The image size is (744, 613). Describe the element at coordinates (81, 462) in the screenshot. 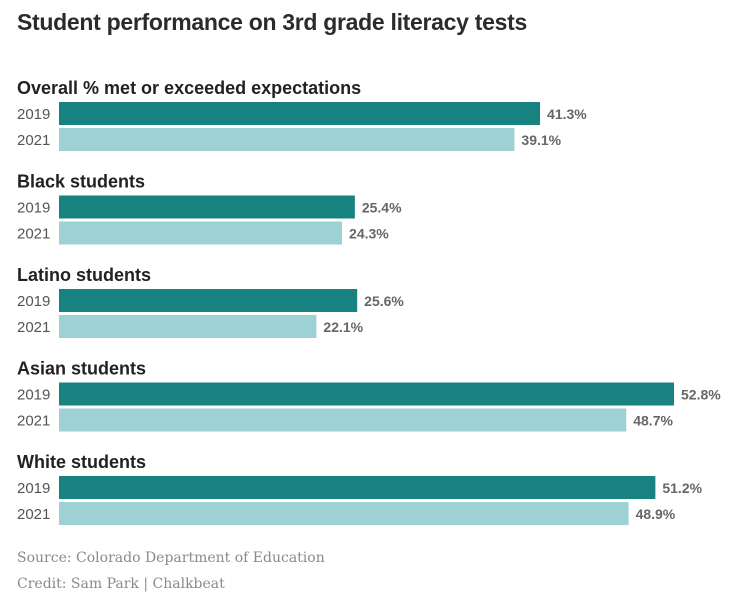

I see `group-label: White students` at that location.